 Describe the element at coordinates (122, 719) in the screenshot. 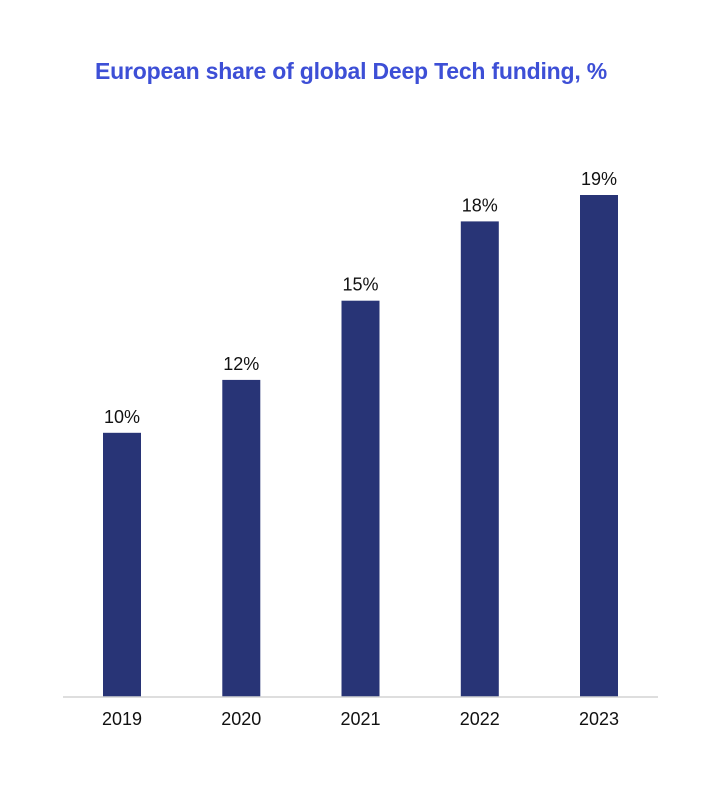

I see `x-tick-label-2019: 2019` at that location.